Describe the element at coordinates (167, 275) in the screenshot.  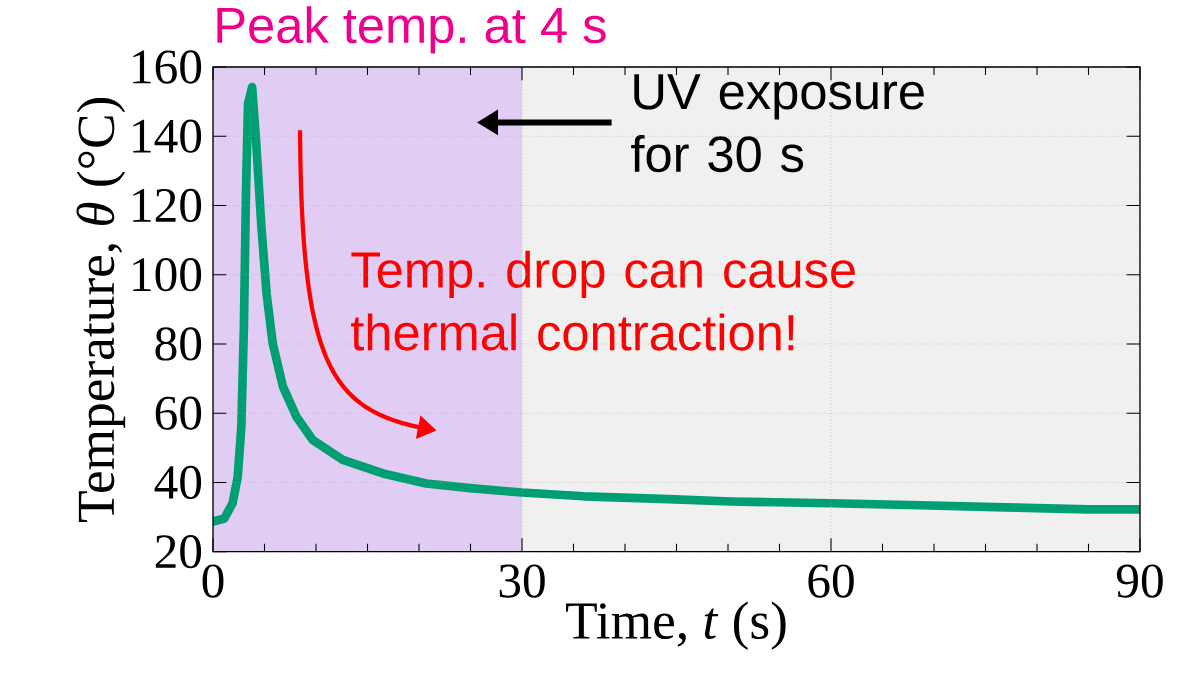
I see `y-tick-label: 100` at that location.